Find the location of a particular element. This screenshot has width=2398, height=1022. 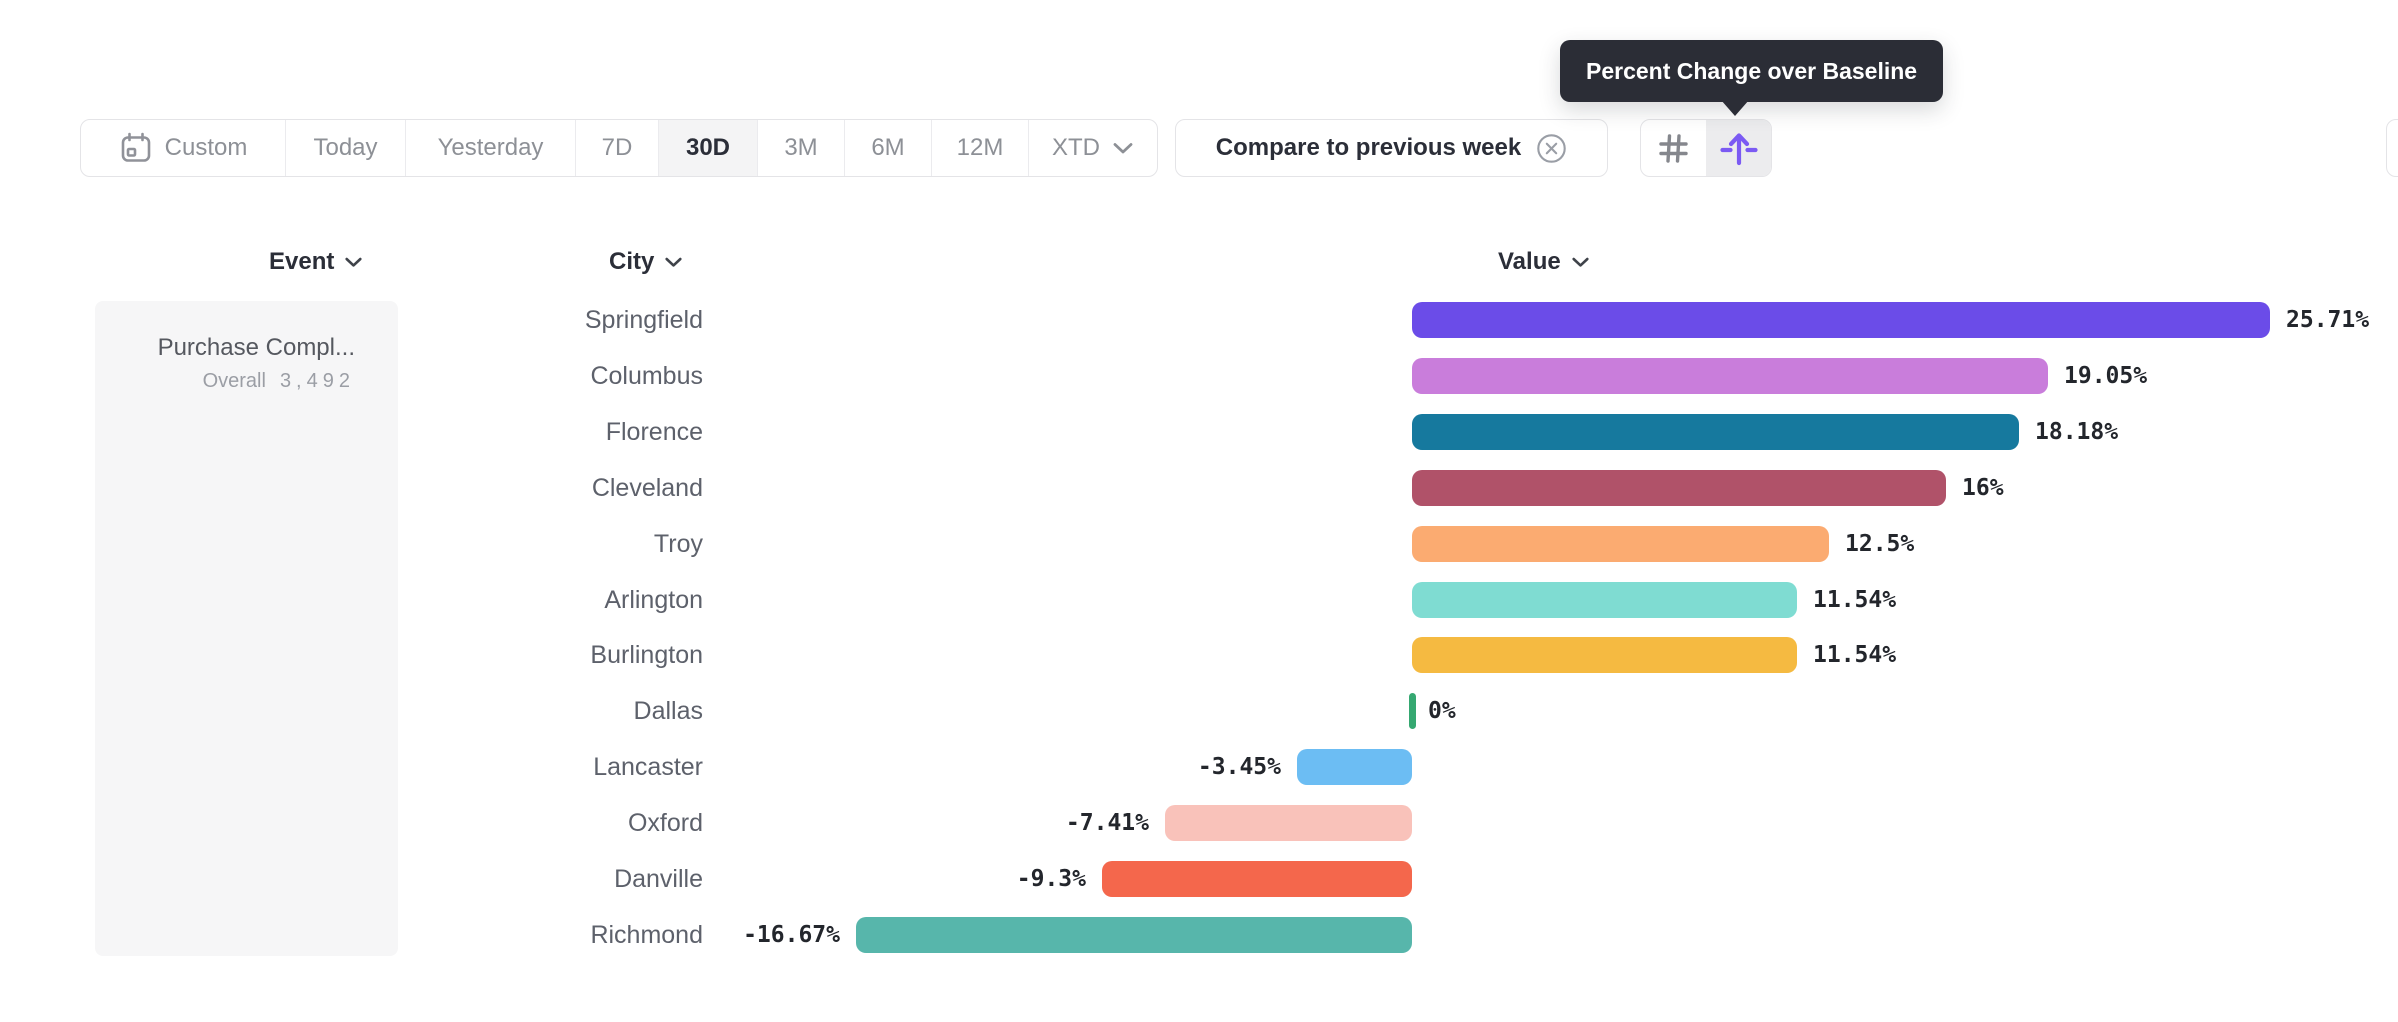

column-header-event: Event is located at coordinates (316, 262).